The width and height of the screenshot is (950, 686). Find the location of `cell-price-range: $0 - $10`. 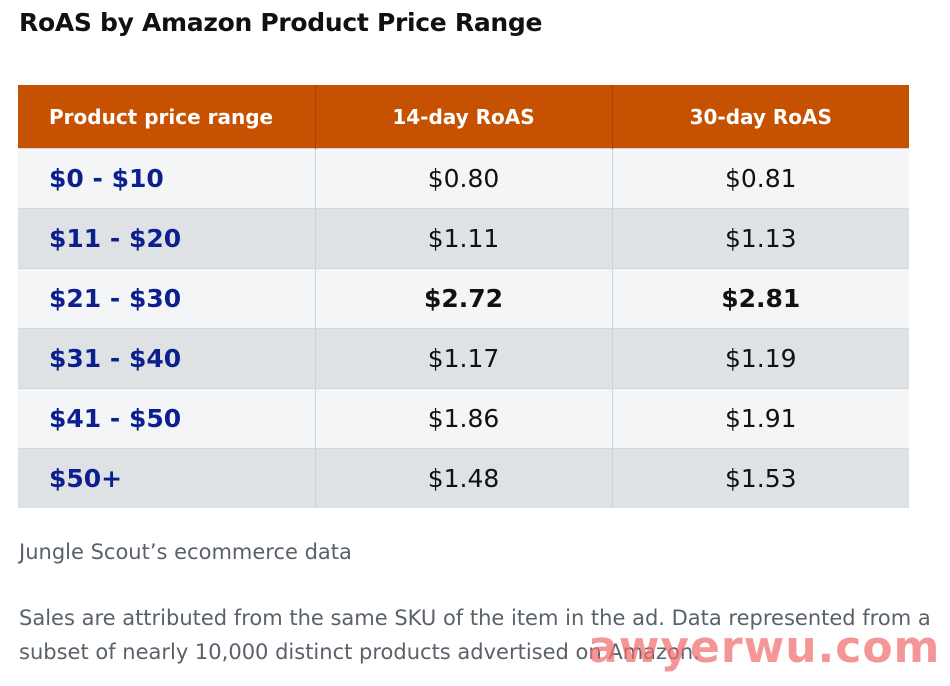

cell-price-range: $0 - $10 is located at coordinates (167, 178).